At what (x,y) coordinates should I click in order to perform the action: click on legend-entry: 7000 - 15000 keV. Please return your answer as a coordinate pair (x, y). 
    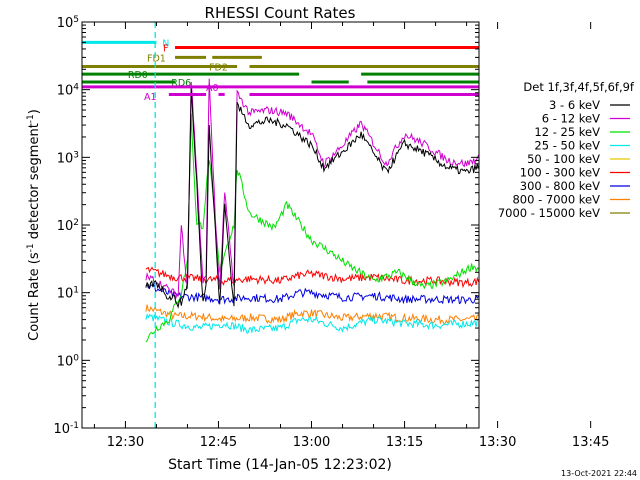
    Looking at the image, I should click on (564, 213).